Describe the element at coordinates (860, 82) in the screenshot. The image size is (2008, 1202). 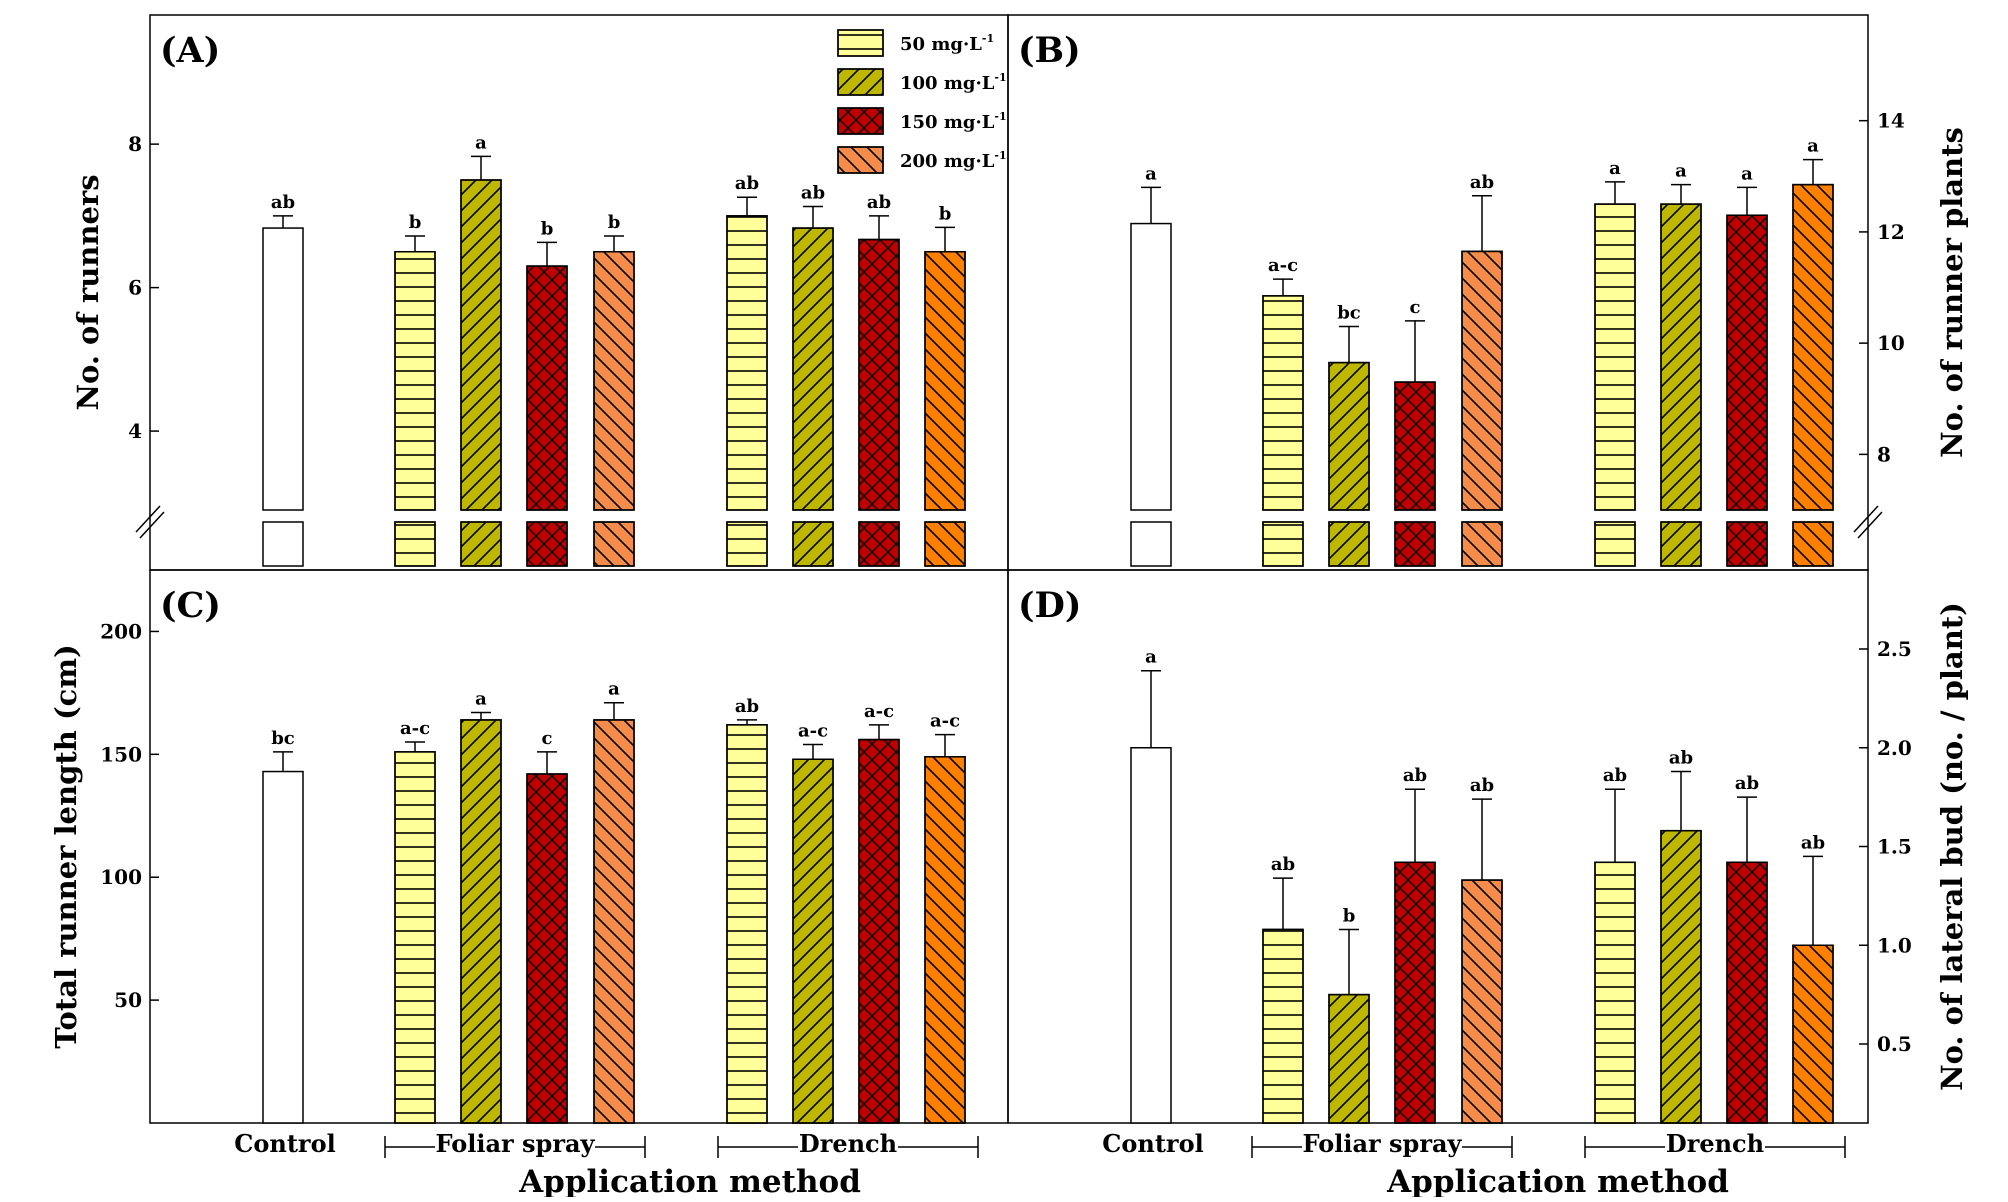
I see `legend-swatch-100-hatch` at that location.